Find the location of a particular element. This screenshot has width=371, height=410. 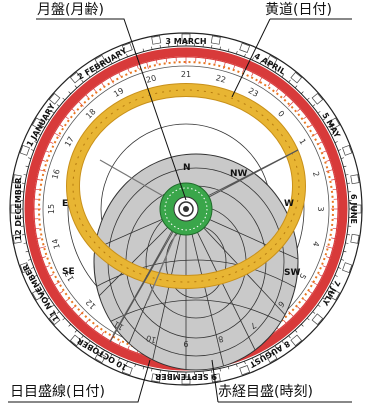

ra-hour-label: 6 is located at coordinates (281, 304).